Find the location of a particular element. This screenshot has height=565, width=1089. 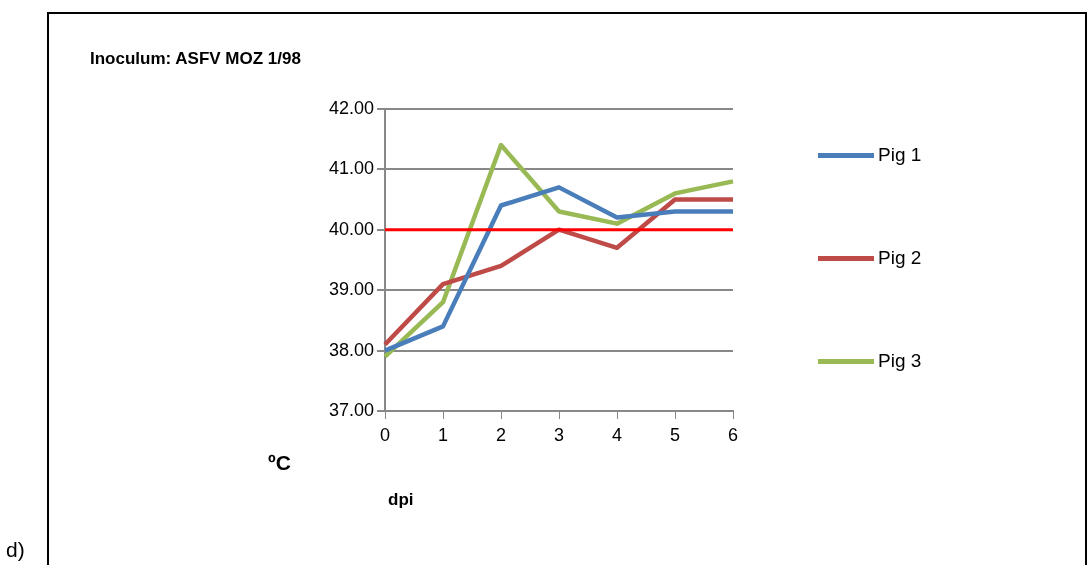

y-tick-label: 39.00 is located at coordinates (351, 289).